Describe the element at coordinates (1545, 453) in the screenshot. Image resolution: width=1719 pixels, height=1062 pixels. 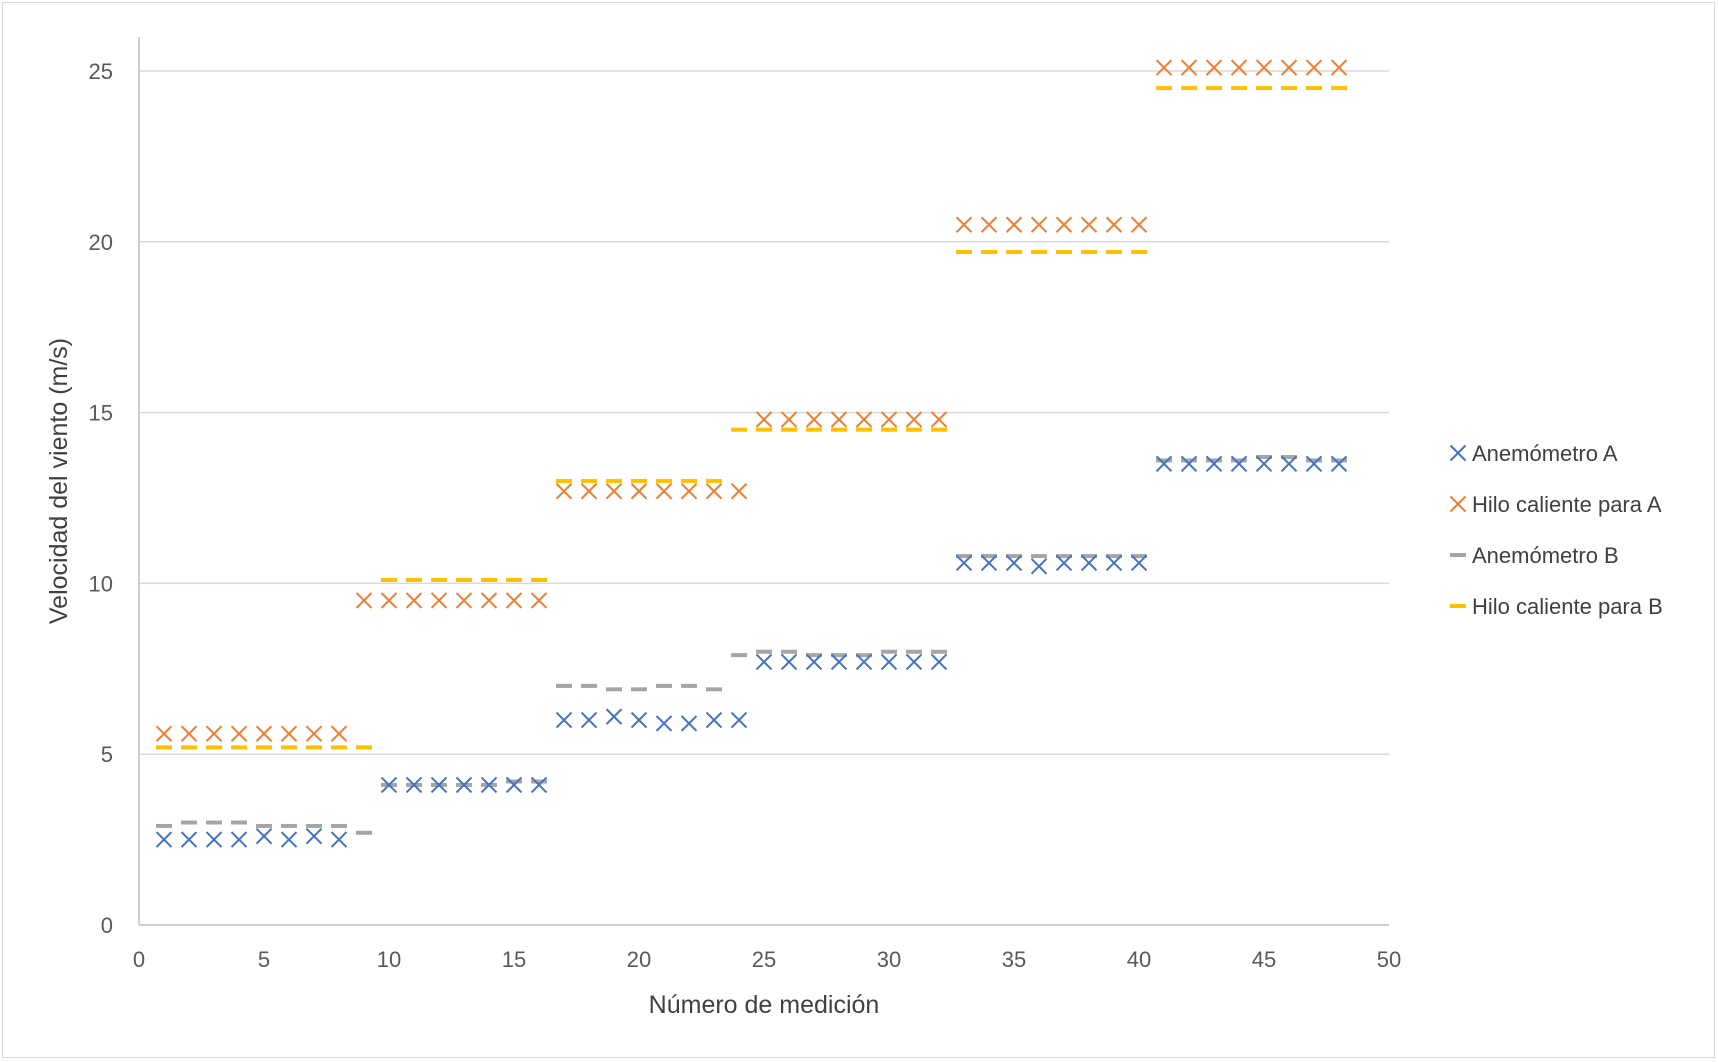
I see `legend-label: Anemómetro A` at that location.